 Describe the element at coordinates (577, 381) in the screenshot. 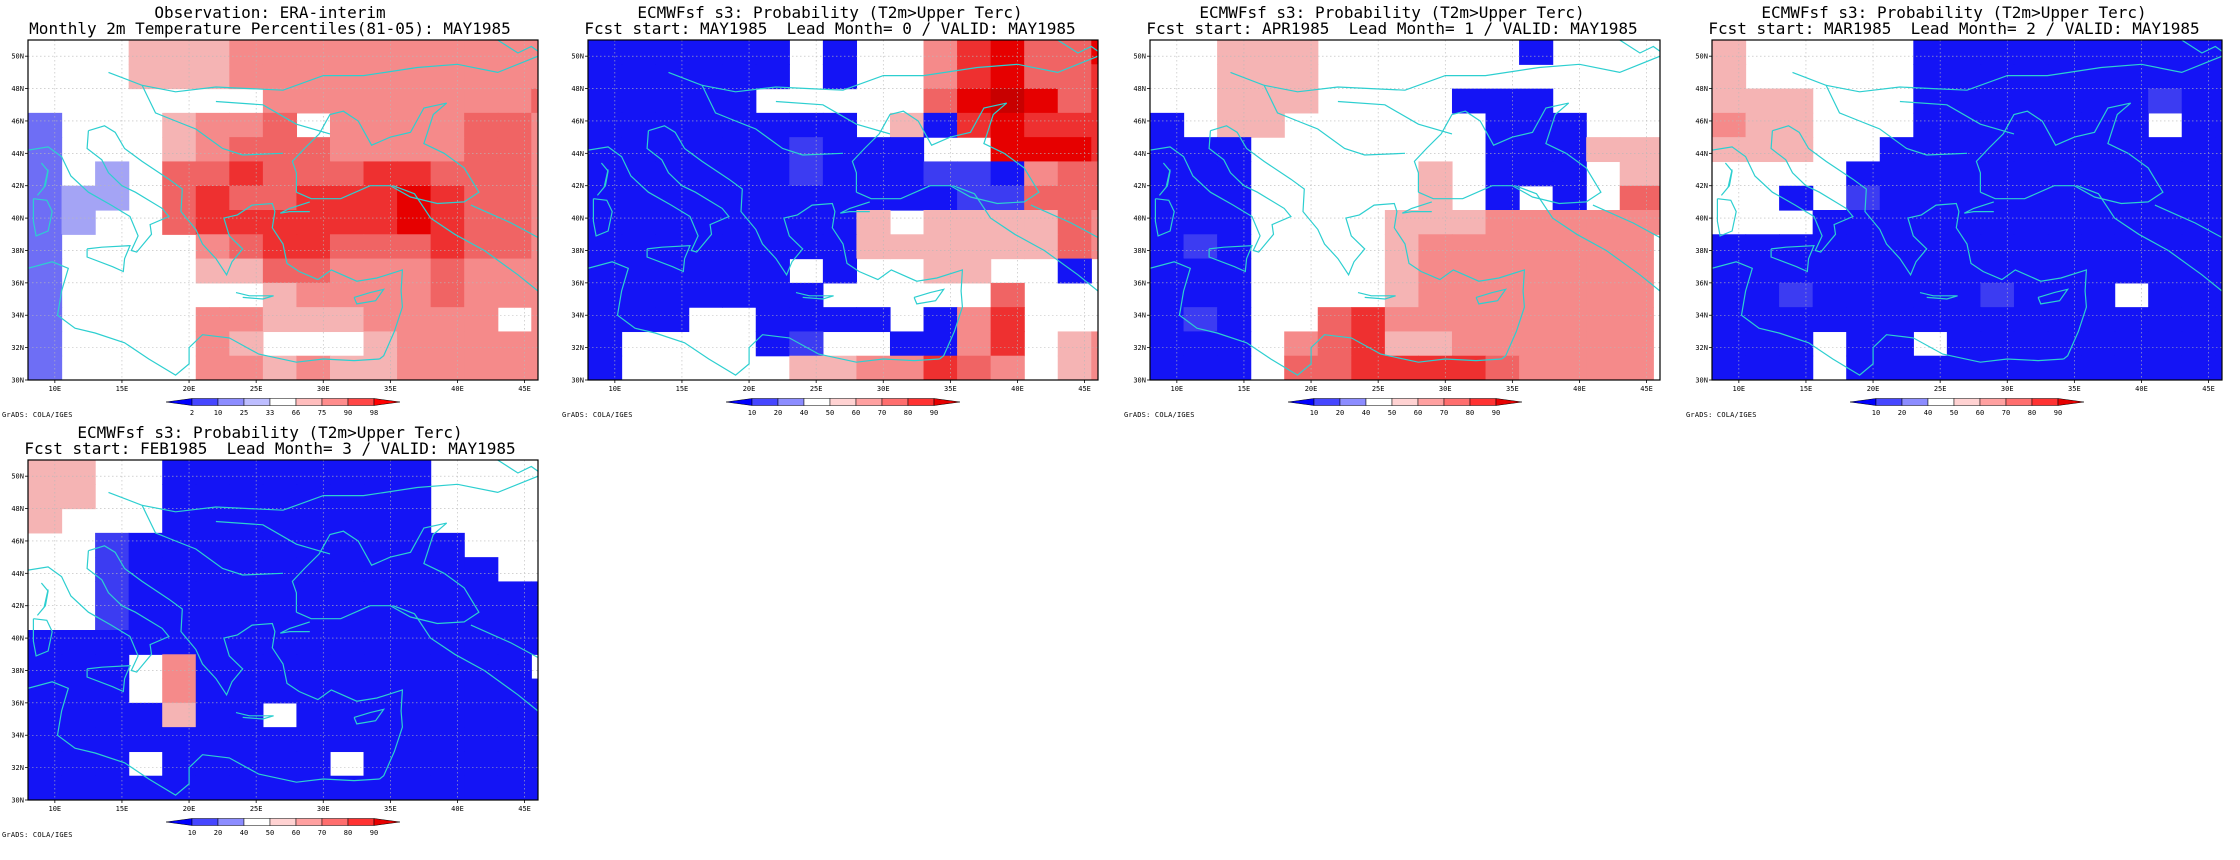

I see `lat-tick-label: 30N` at that location.